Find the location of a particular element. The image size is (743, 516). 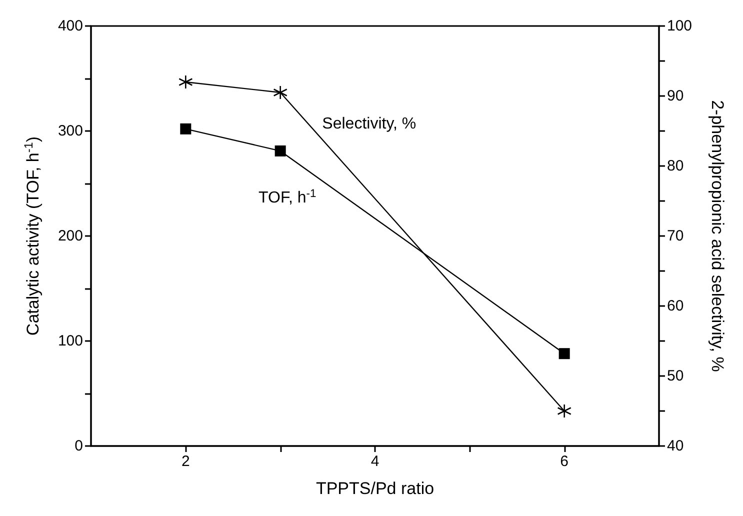

x-axis-title: TPPTS/Pd ratio is located at coordinates (375, 488).